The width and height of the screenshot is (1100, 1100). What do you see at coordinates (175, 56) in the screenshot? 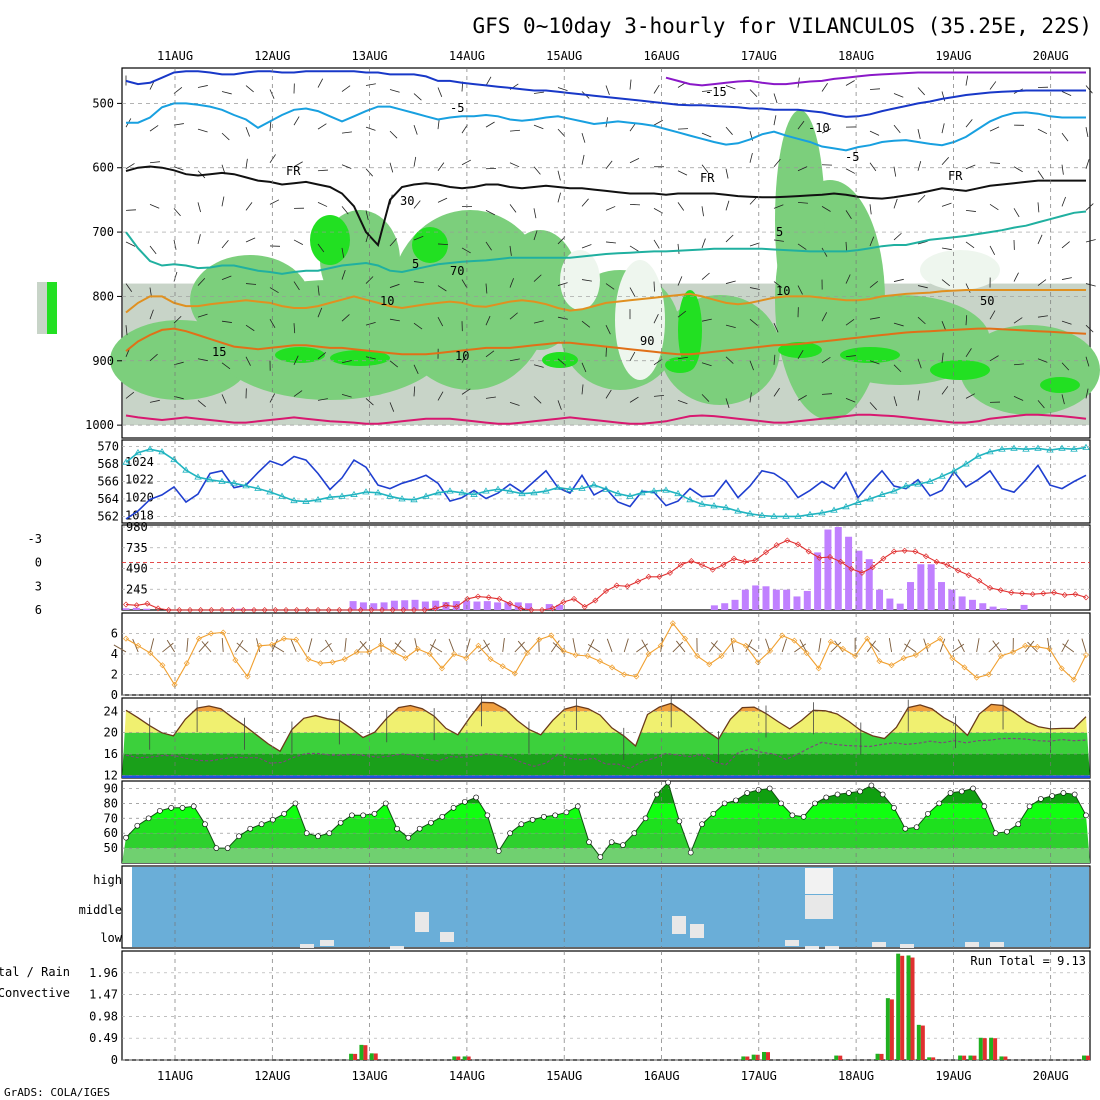
I see `date-top-0: 11AUG` at bounding box center [175, 56].